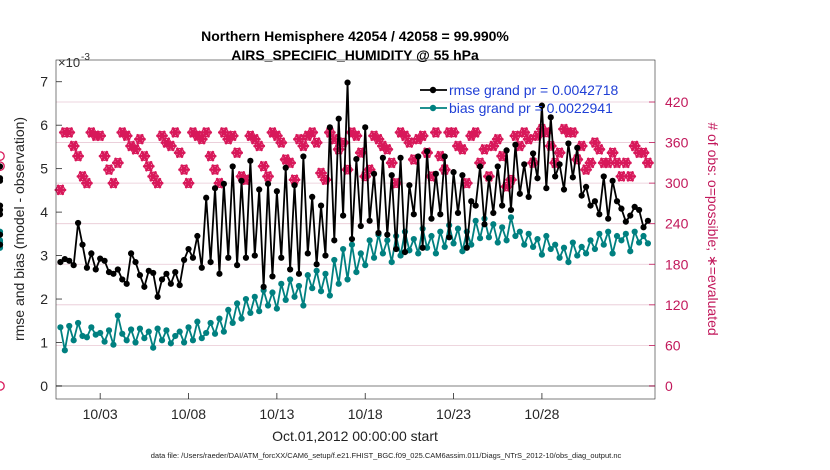 The height and width of the screenshot is (470, 830). I want to click on legend-rmse-label: rmse grand pr = 0.0042718, so click(533, 90).